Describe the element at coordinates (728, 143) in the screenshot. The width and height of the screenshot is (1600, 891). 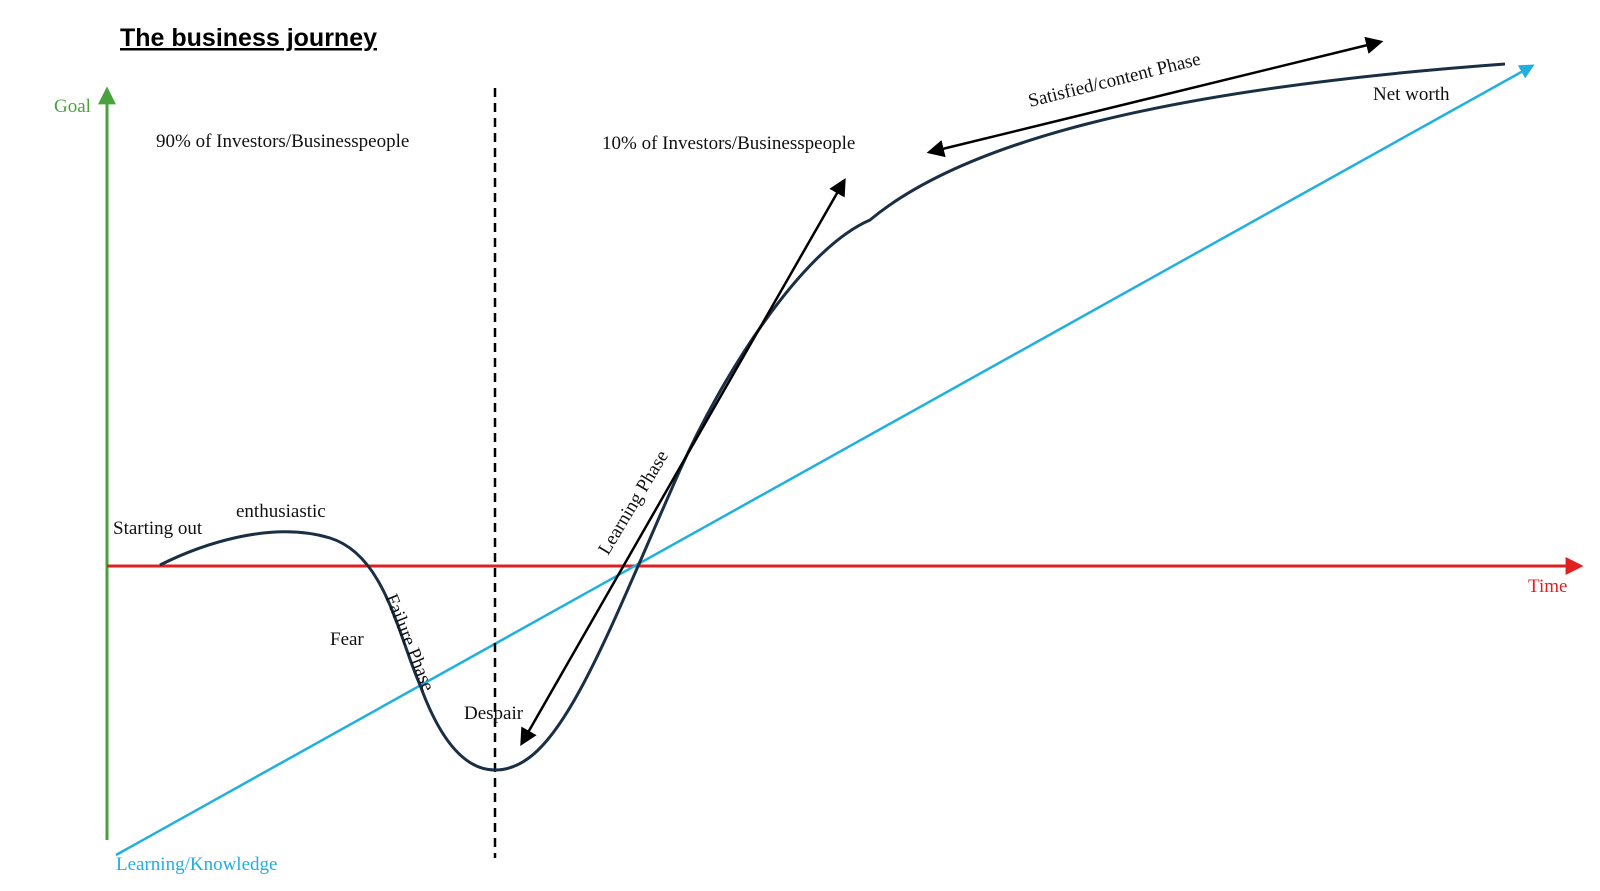
I see `region-label-10-percent: 10% of Investors/Businesspeople` at that location.